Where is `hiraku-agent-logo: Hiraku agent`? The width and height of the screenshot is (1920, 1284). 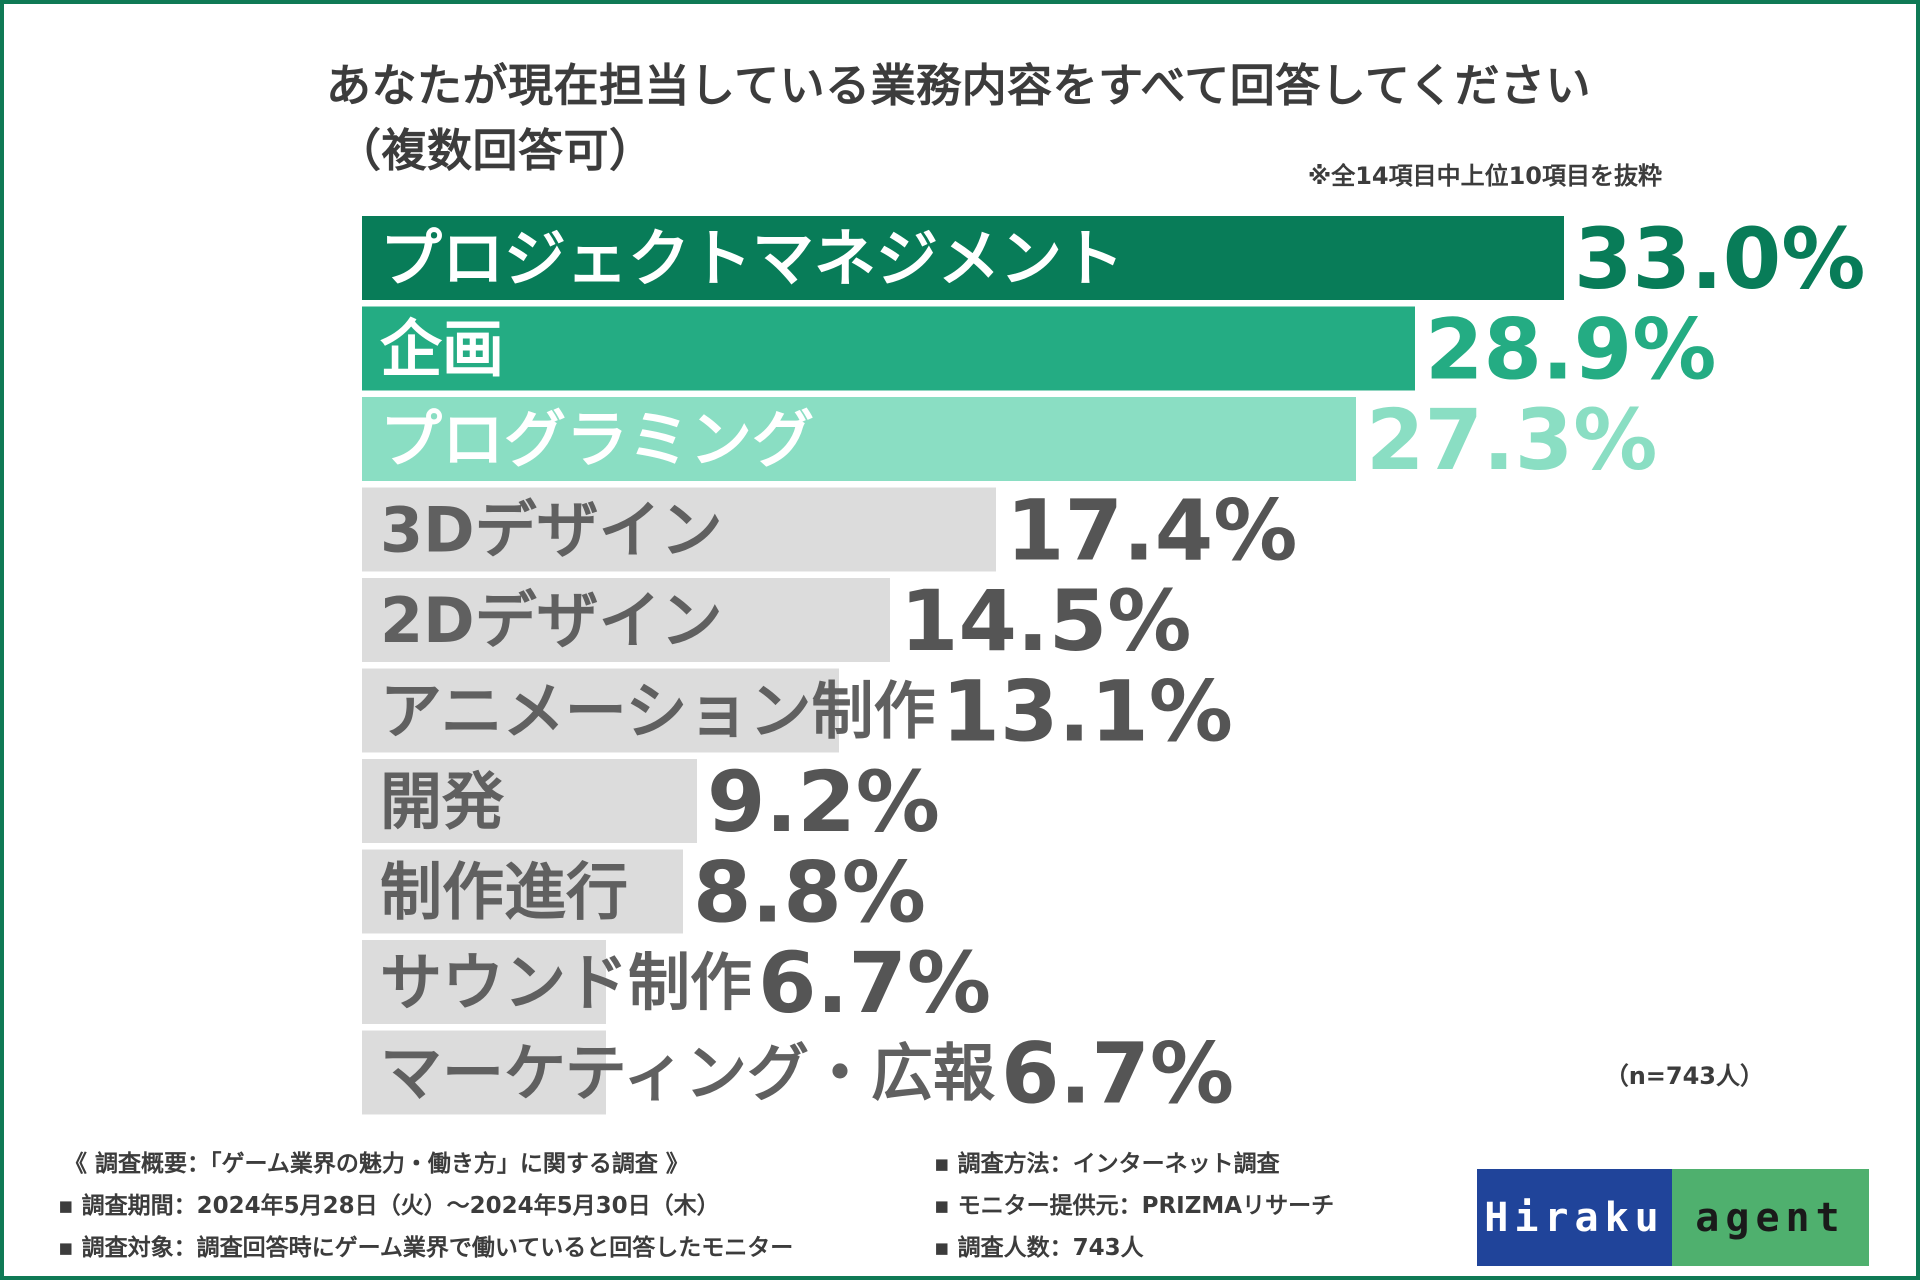 hiraku-agent-logo: Hiraku agent is located at coordinates (1673, 1217).